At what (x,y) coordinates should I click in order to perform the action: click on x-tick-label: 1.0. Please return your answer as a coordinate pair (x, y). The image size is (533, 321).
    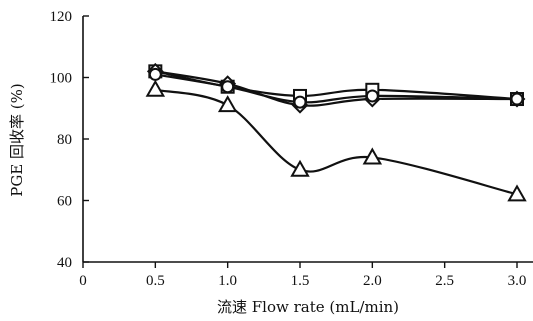
    Looking at the image, I should click on (227, 281).